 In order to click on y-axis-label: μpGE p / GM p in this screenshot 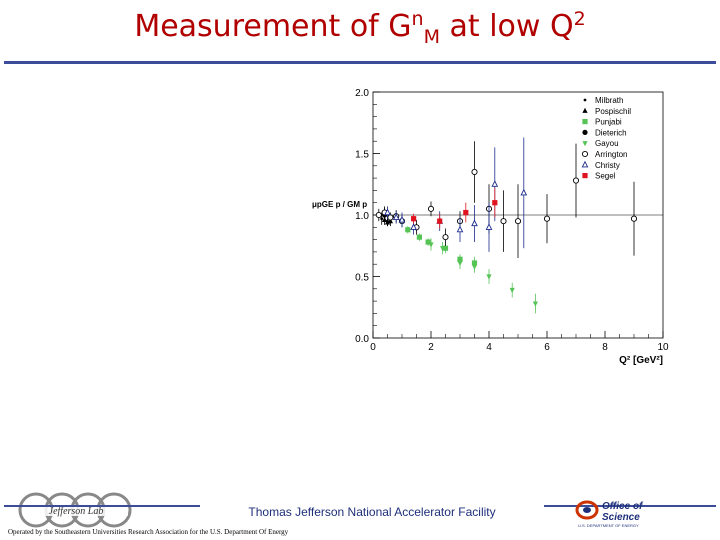, I will do `click(339, 204)`.